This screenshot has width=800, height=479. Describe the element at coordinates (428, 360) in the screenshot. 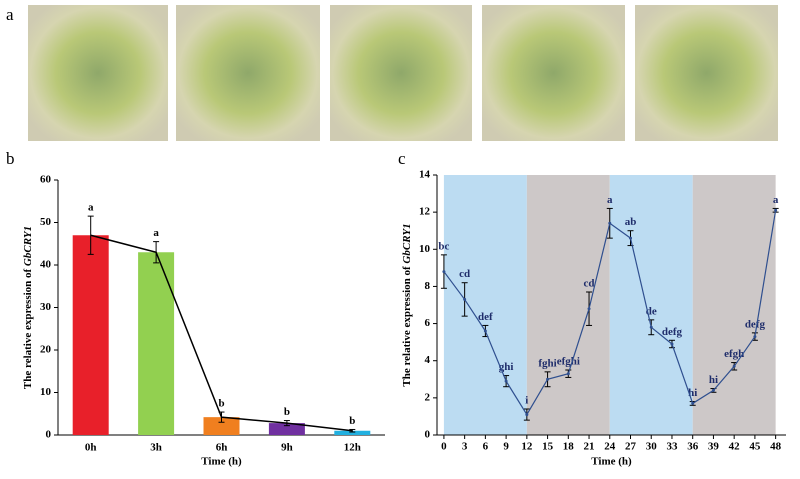

I see `y-tick-label: 4` at that location.